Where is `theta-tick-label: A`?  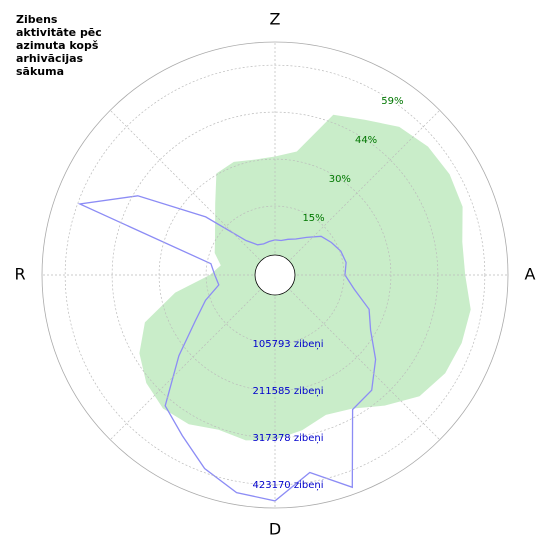 theta-tick-label: A is located at coordinates (530, 274).